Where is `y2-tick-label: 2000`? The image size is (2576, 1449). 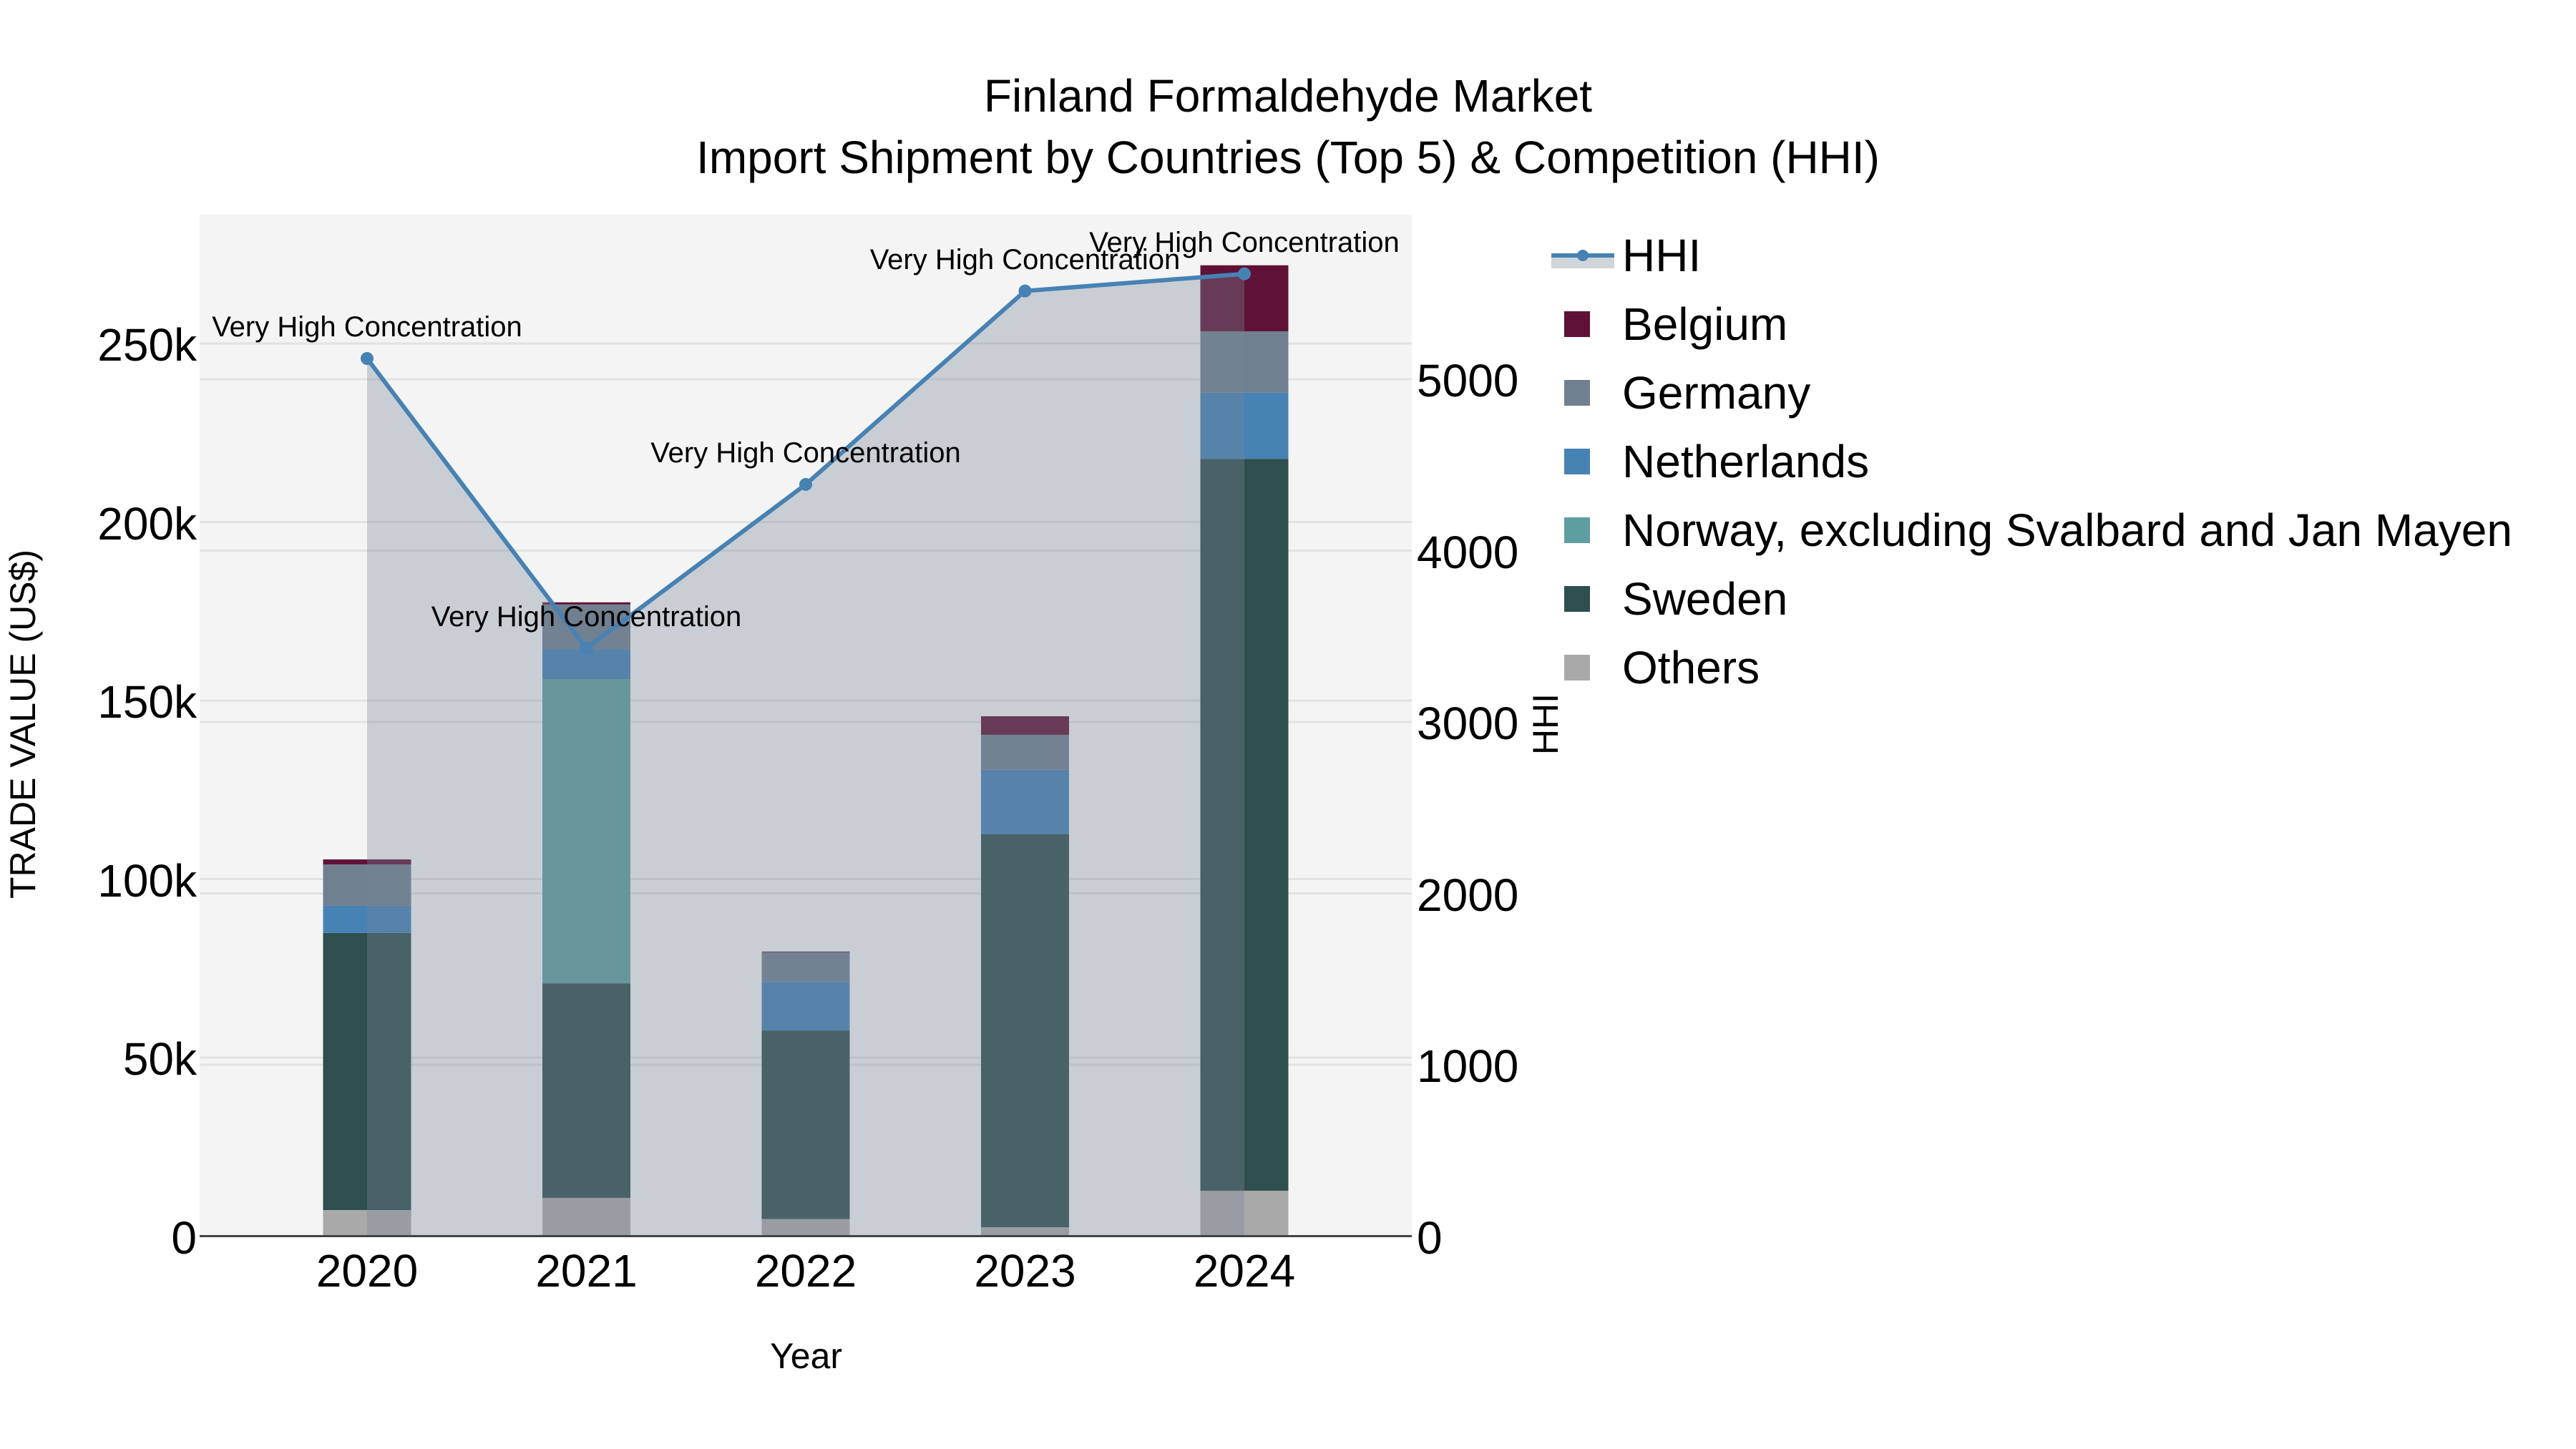
y2-tick-label: 2000 is located at coordinates (1468, 895).